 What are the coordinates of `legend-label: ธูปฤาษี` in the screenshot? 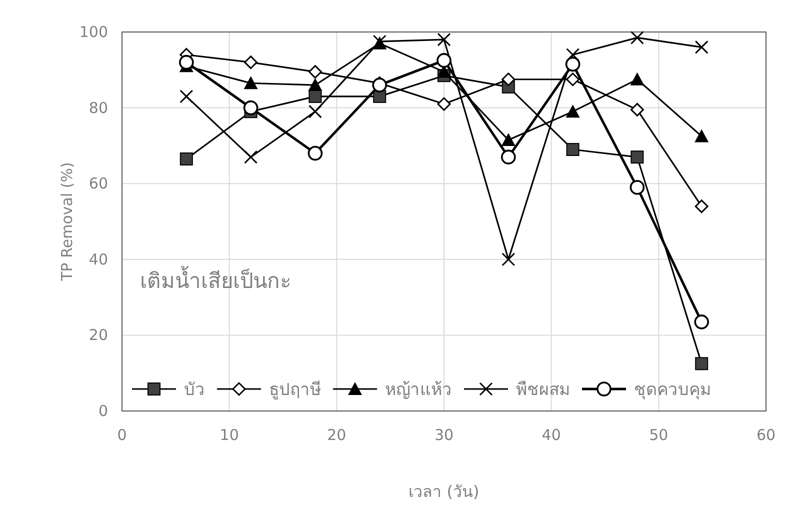 It's located at (295, 390).